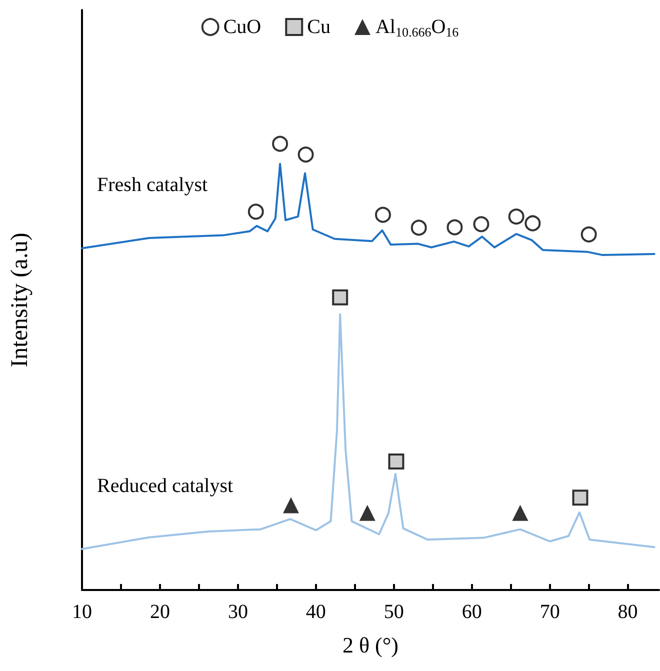 This screenshot has width=660, height=671. What do you see at coordinates (82, 612) in the screenshot?
I see `x-tick-label: 10` at bounding box center [82, 612].